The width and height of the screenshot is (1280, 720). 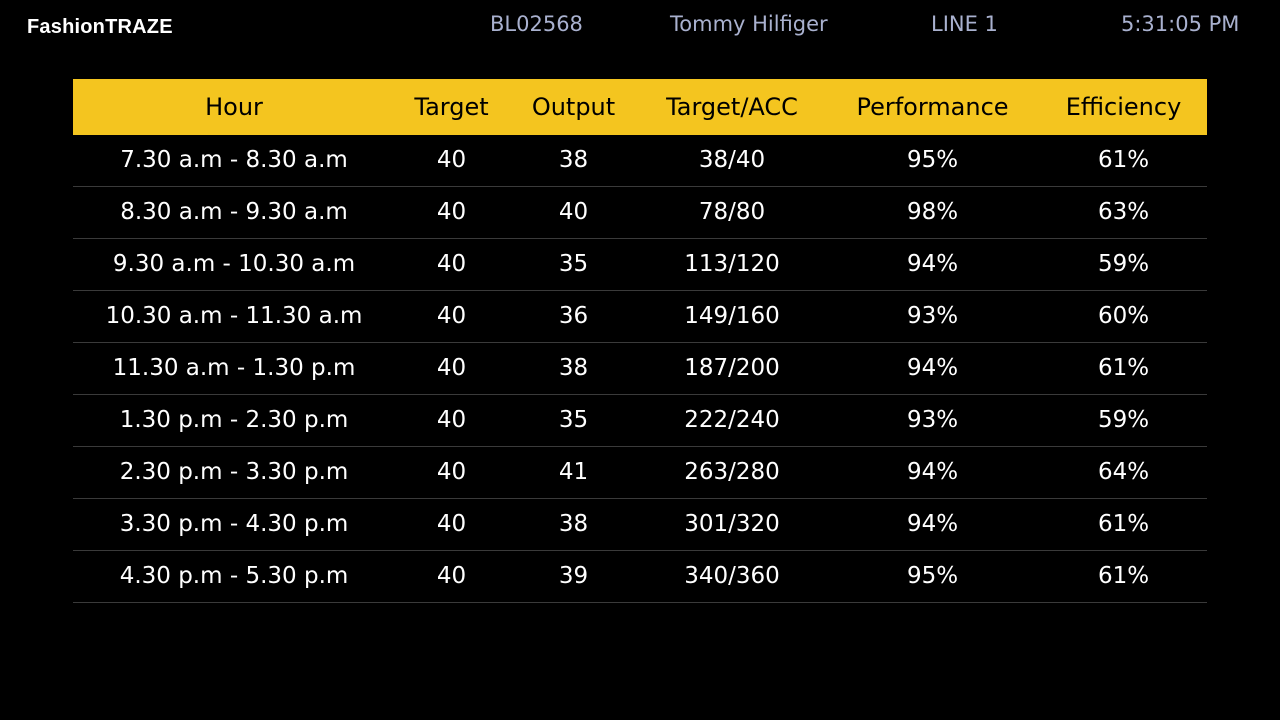 I want to click on cell-hour: 8.30 a.m - 9.30 a.m, so click(x=234, y=212).